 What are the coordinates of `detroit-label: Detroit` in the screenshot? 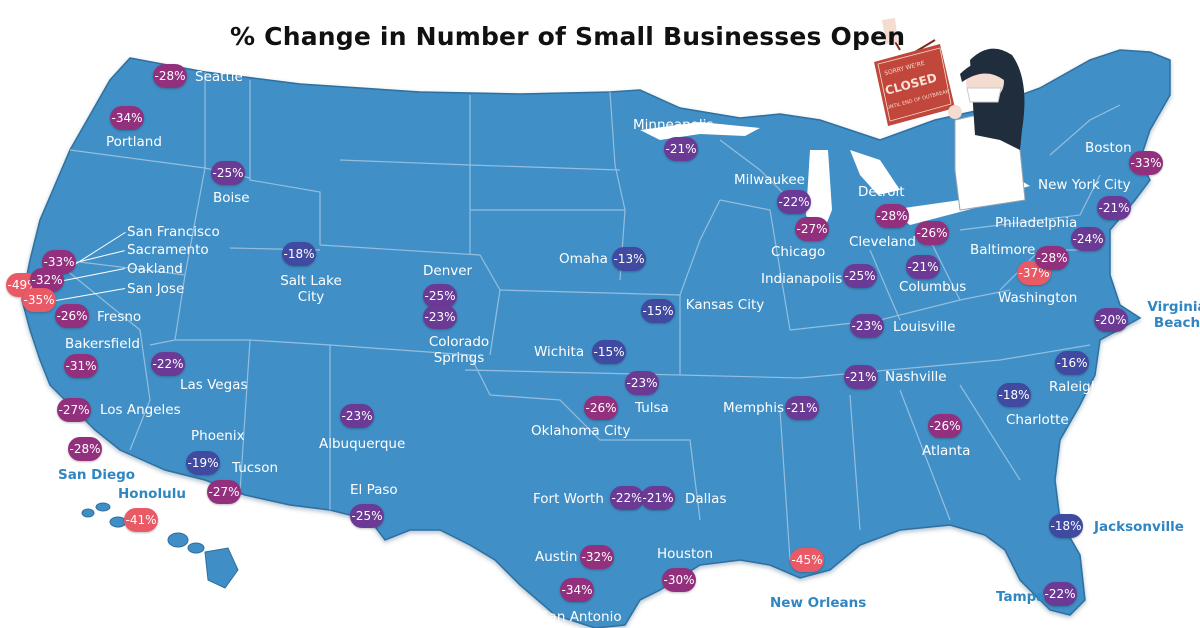 It's located at (881, 192).